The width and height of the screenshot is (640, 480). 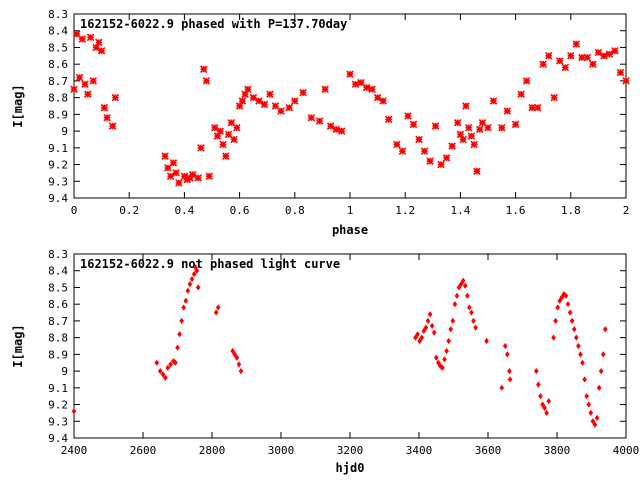 What do you see at coordinates (58, 64) in the screenshot?
I see `phased-y-tick-label: 8.6` at bounding box center [58, 64].